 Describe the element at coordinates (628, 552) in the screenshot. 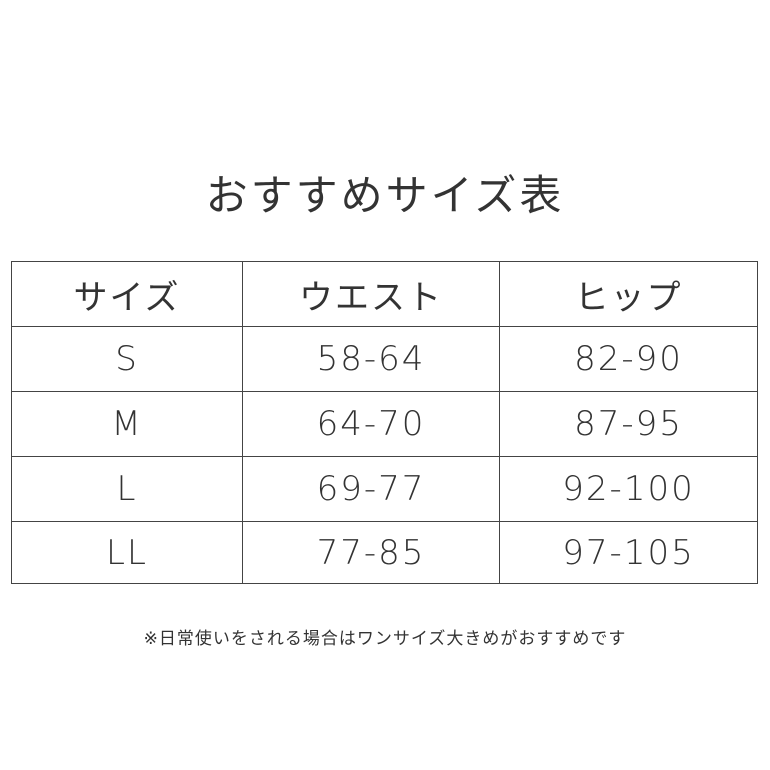

I see `cell-hip: 97-105` at that location.